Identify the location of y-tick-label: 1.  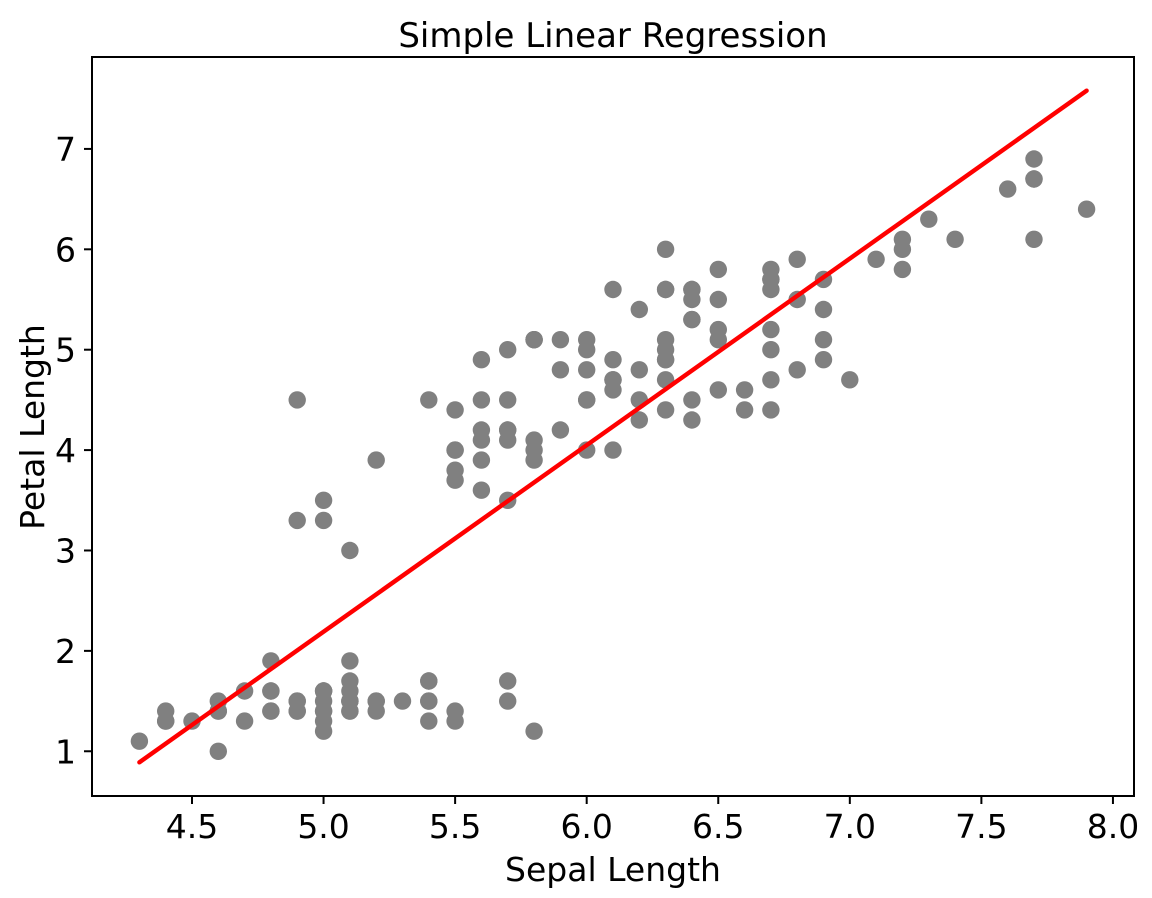
(65, 751).